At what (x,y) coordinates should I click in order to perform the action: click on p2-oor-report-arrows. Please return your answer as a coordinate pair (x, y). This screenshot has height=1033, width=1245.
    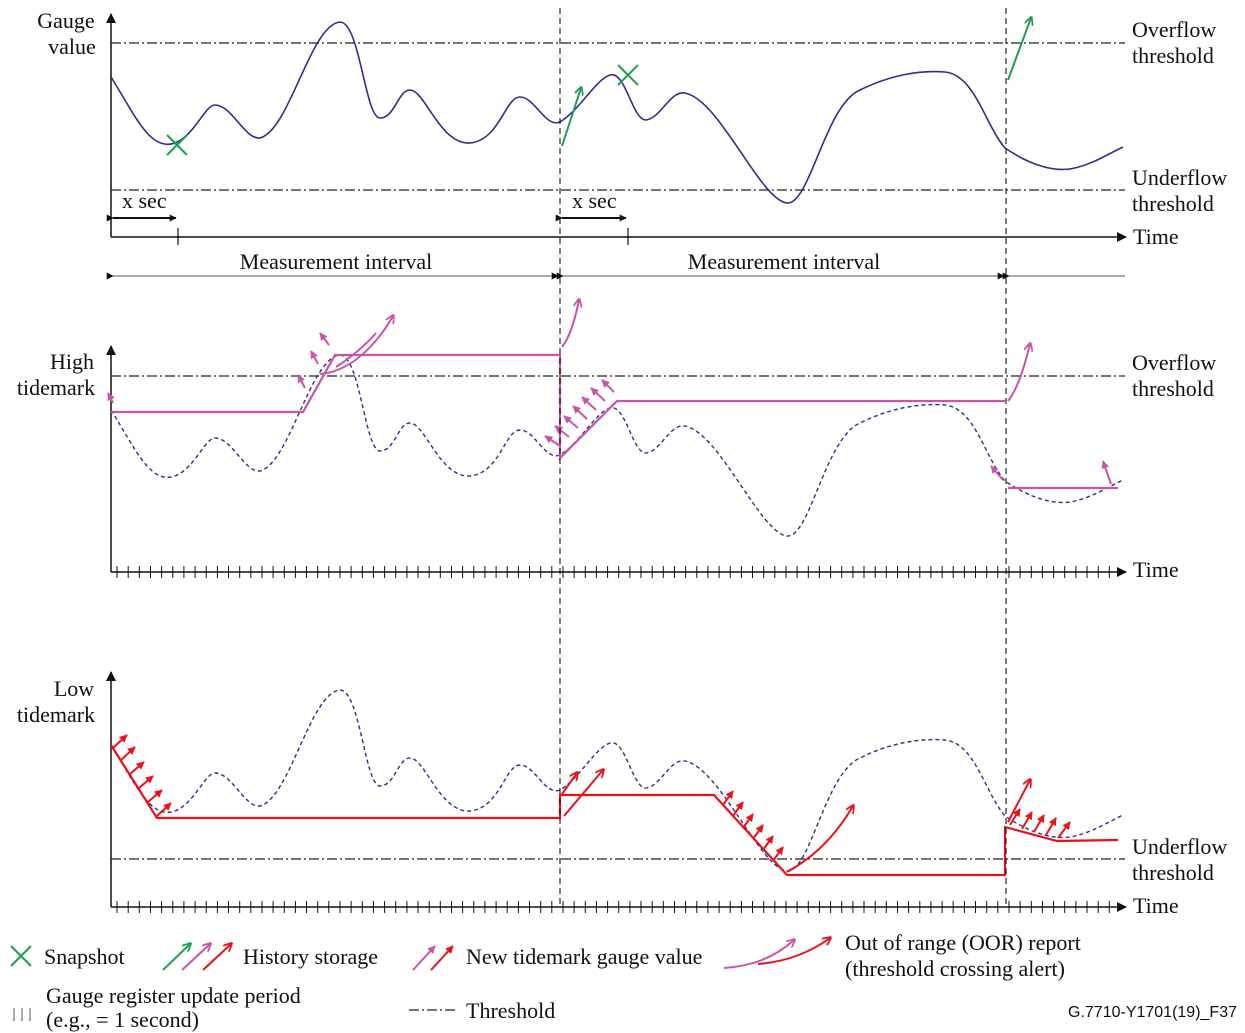
    Looking at the image, I should click on (674, 351).